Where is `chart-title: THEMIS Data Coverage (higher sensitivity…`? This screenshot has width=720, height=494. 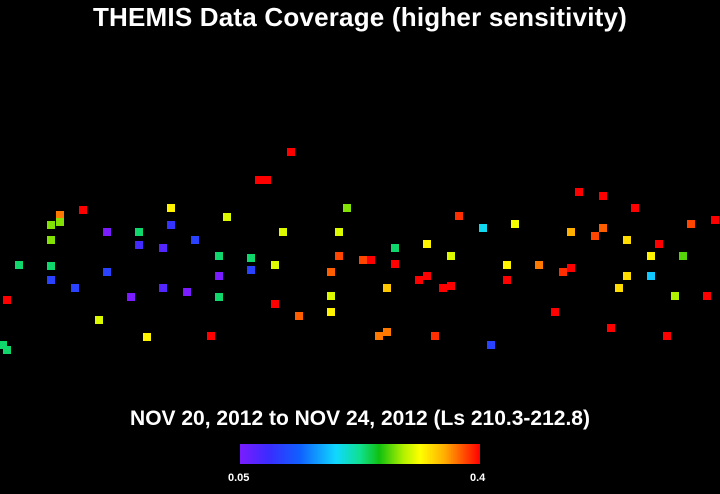
chart-title: THEMIS Data Coverage (higher sensitivity… is located at coordinates (360, 17).